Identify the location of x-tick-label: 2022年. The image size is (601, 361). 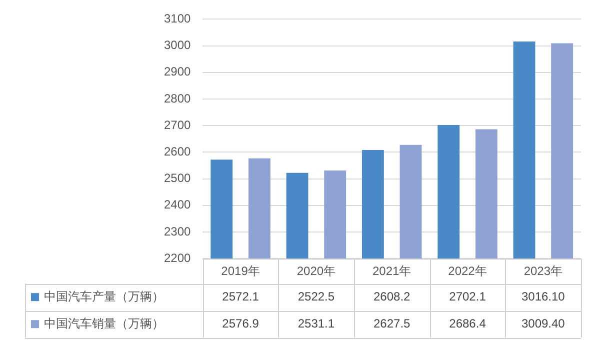
(467, 271).